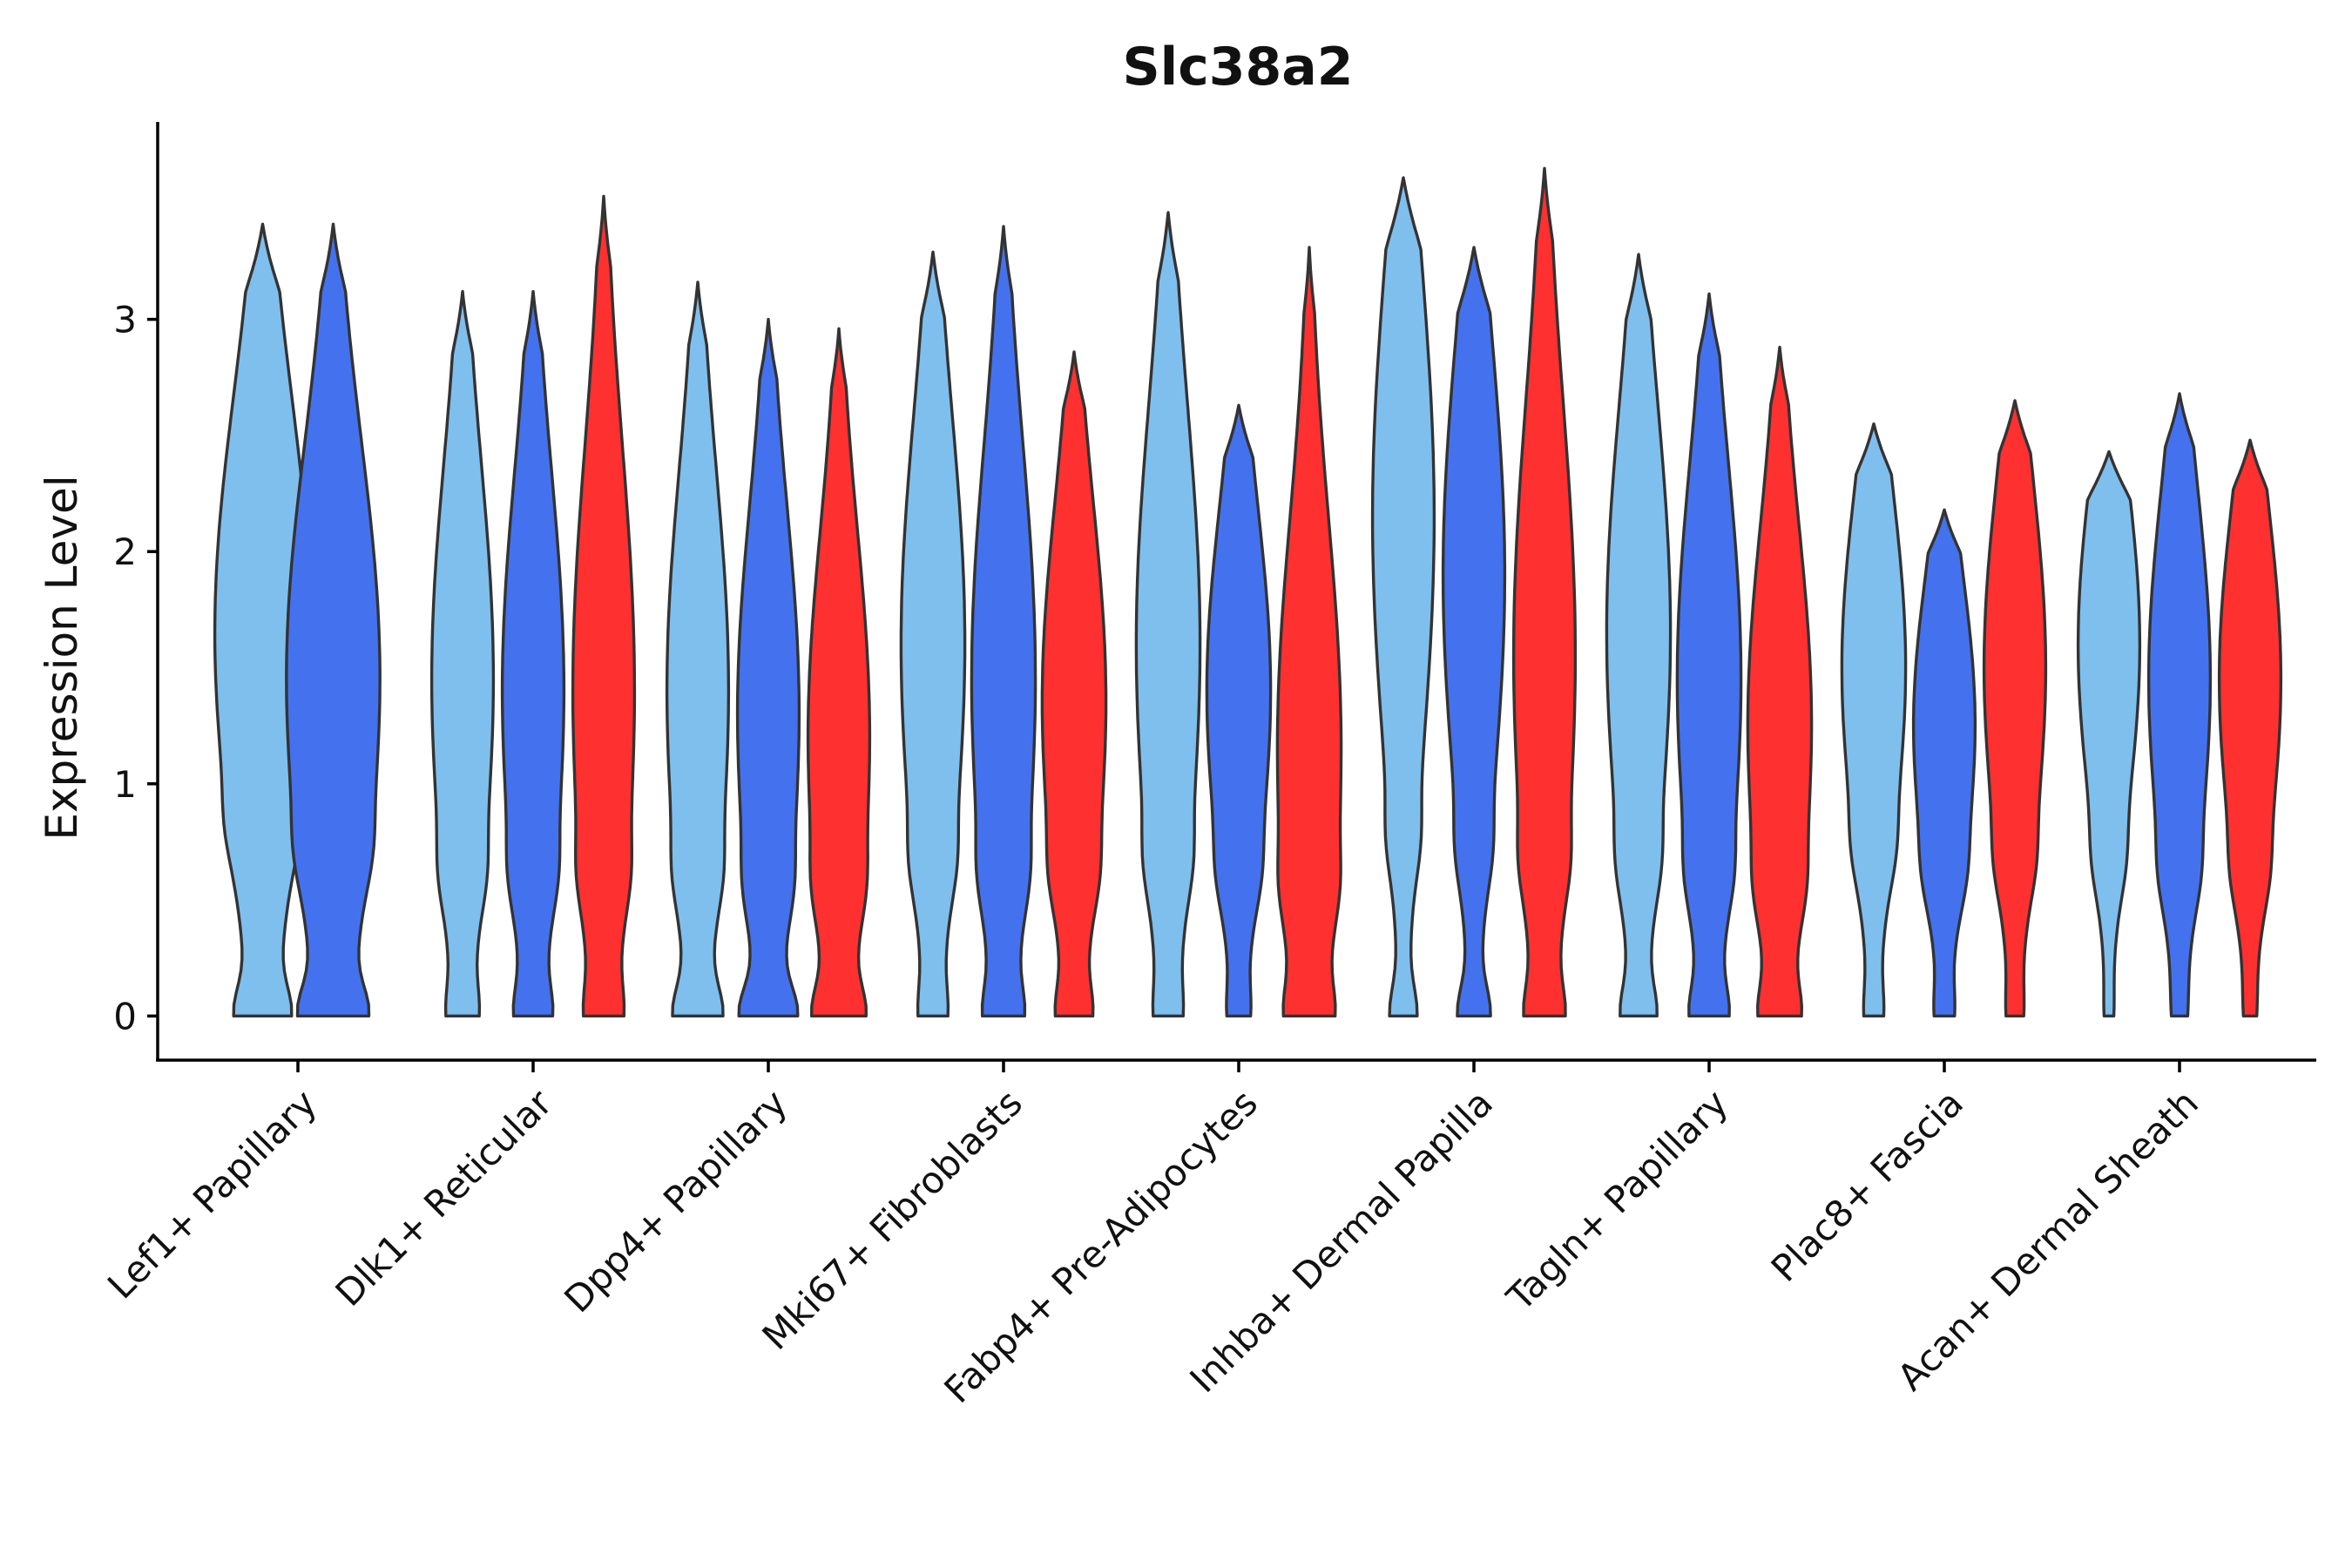 The width and height of the screenshot is (2352, 1568). I want to click on x-tick-label-7: Plac8+ Fascia, so click(1867, 1185).